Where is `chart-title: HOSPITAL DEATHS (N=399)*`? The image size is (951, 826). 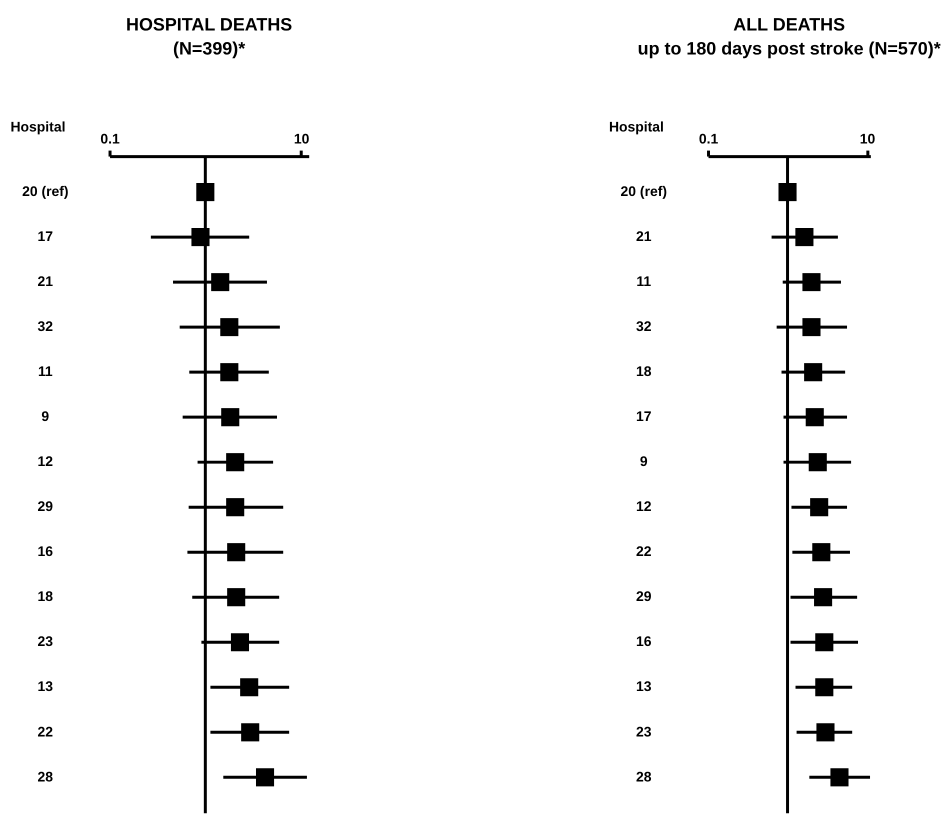
chart-title: HOSPITAL DEATHS (N=399)* is located at coordinates (209, 36).